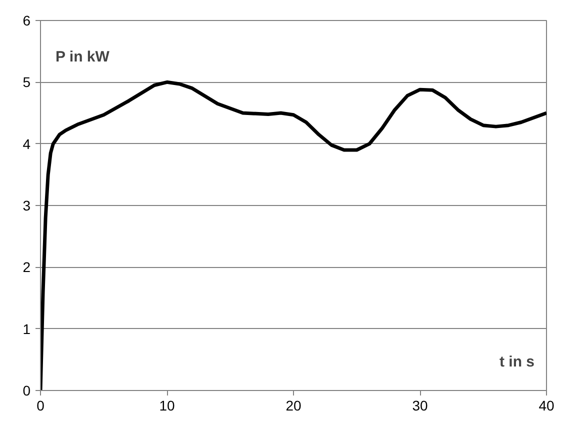 This screenshot has height=430, width=576. I want to click on y-tick-label: 6, so click(26, 20).